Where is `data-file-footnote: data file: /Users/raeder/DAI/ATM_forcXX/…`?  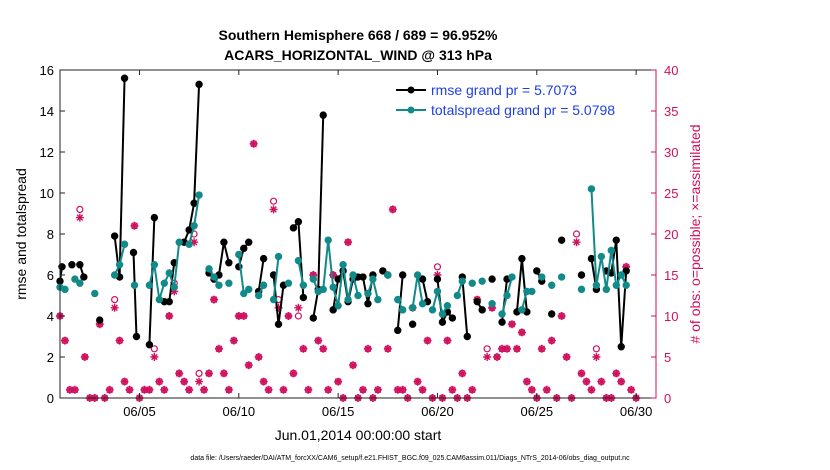
data-file-footnote: data file: /Users/raeder/DAI/ATM_forcXX/… is located at coordinates (410, 458).